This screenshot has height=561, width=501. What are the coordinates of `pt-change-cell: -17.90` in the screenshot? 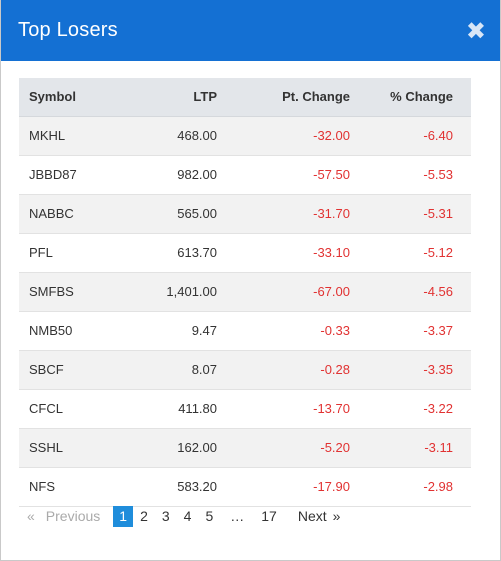 It's located at (283, 487).